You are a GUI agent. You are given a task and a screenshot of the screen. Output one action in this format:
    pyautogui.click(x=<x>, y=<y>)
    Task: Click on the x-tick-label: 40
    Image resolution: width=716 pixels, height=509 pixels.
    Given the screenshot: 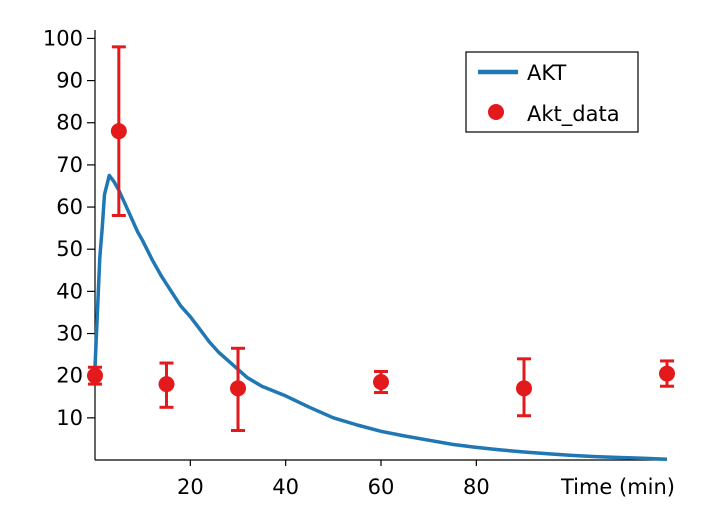 What is the action you would take?
    pyautogui.click(x=285, y=487)
    